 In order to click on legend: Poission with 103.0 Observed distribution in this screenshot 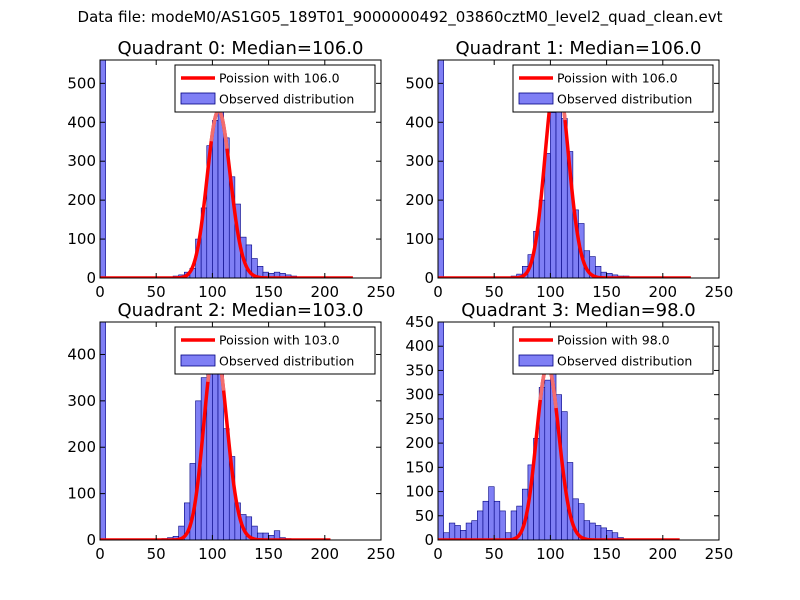, I will do `click(275, 350)`.